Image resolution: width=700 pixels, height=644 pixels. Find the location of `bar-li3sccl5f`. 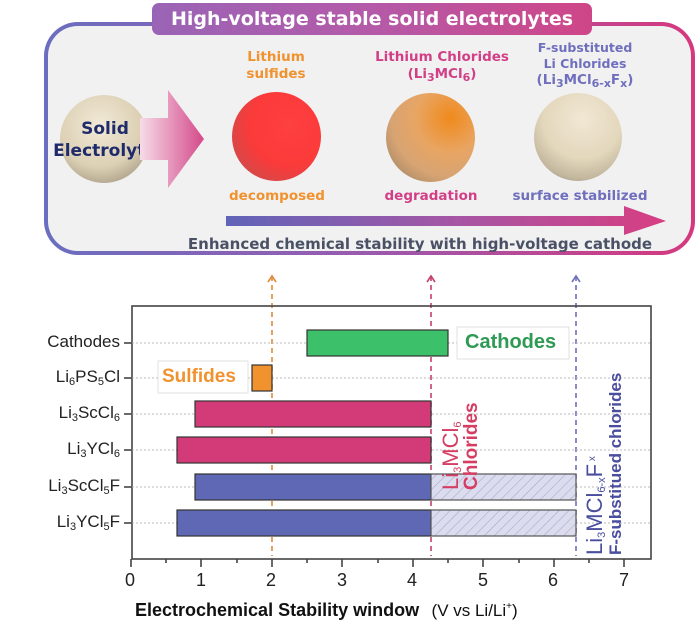

bar-li3sccl5f is located at coordinates (313, 487).